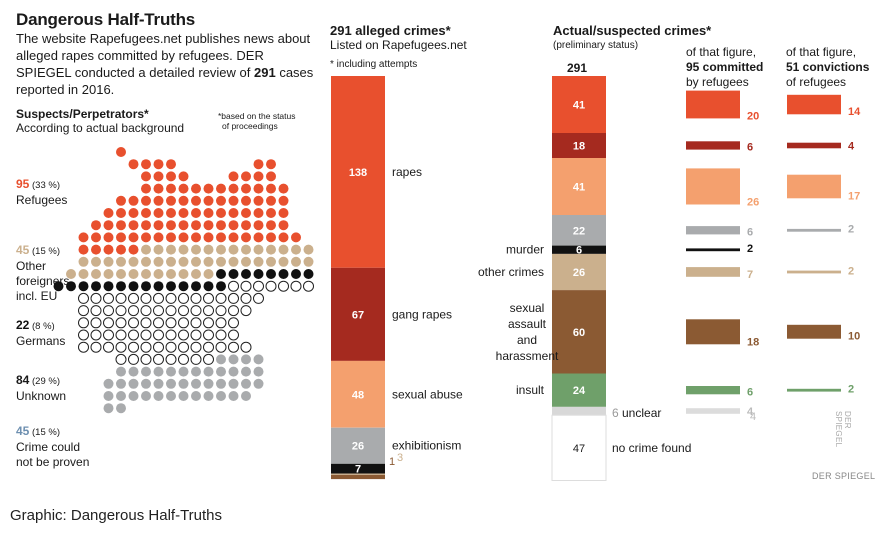  What do you see at coordinates (579, 273) in the screenshot?
I see `actual-value-label: 26` at bounding box center [579, 273].